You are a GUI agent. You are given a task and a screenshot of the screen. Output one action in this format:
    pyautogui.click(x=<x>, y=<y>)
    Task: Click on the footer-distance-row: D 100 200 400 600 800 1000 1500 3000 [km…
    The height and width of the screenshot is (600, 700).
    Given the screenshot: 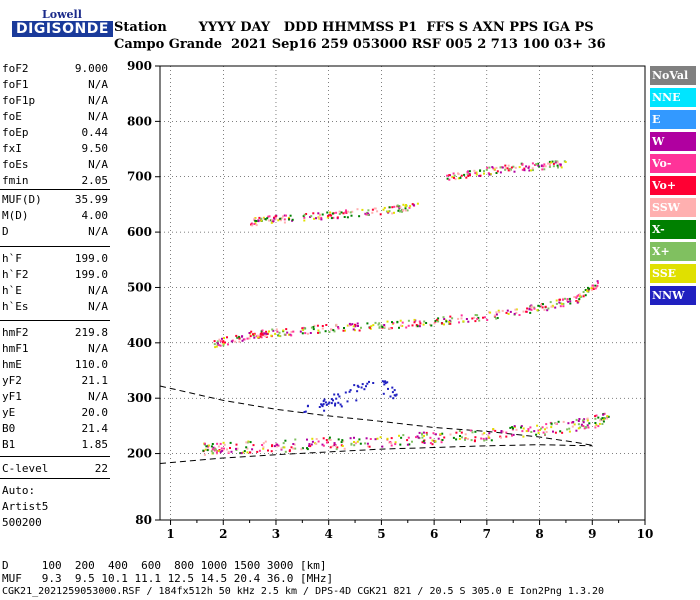 What is the action you would take?
    pyautogui.click(x=164, y=565)
    